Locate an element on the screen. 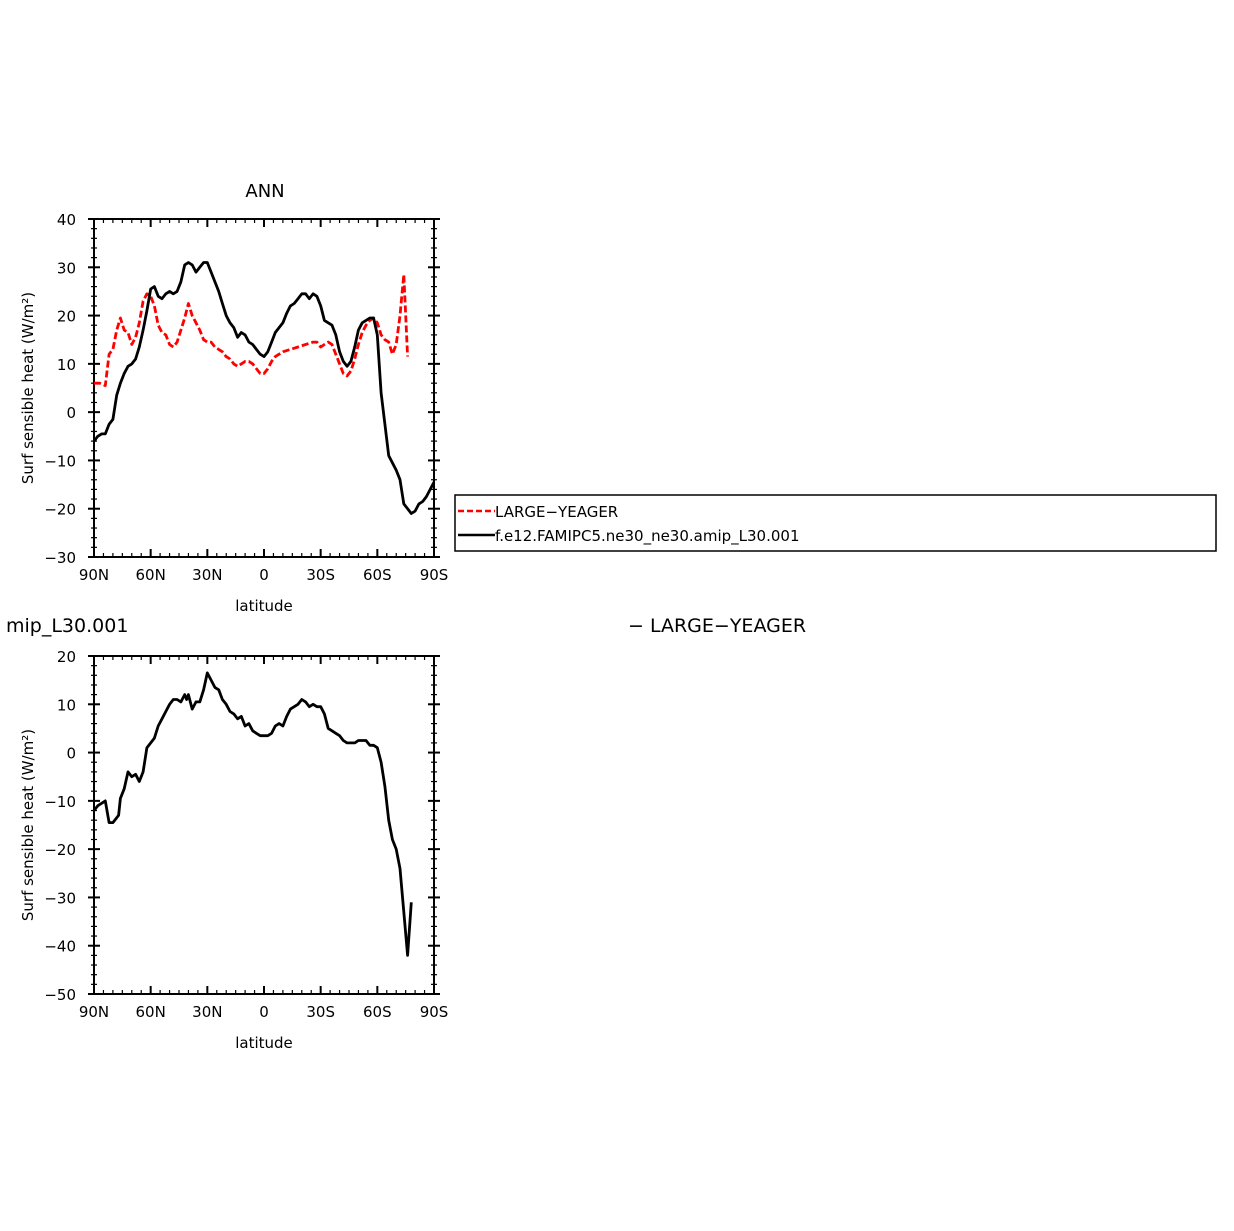  bottom-plot-frame is located at coordinates (264, 825).